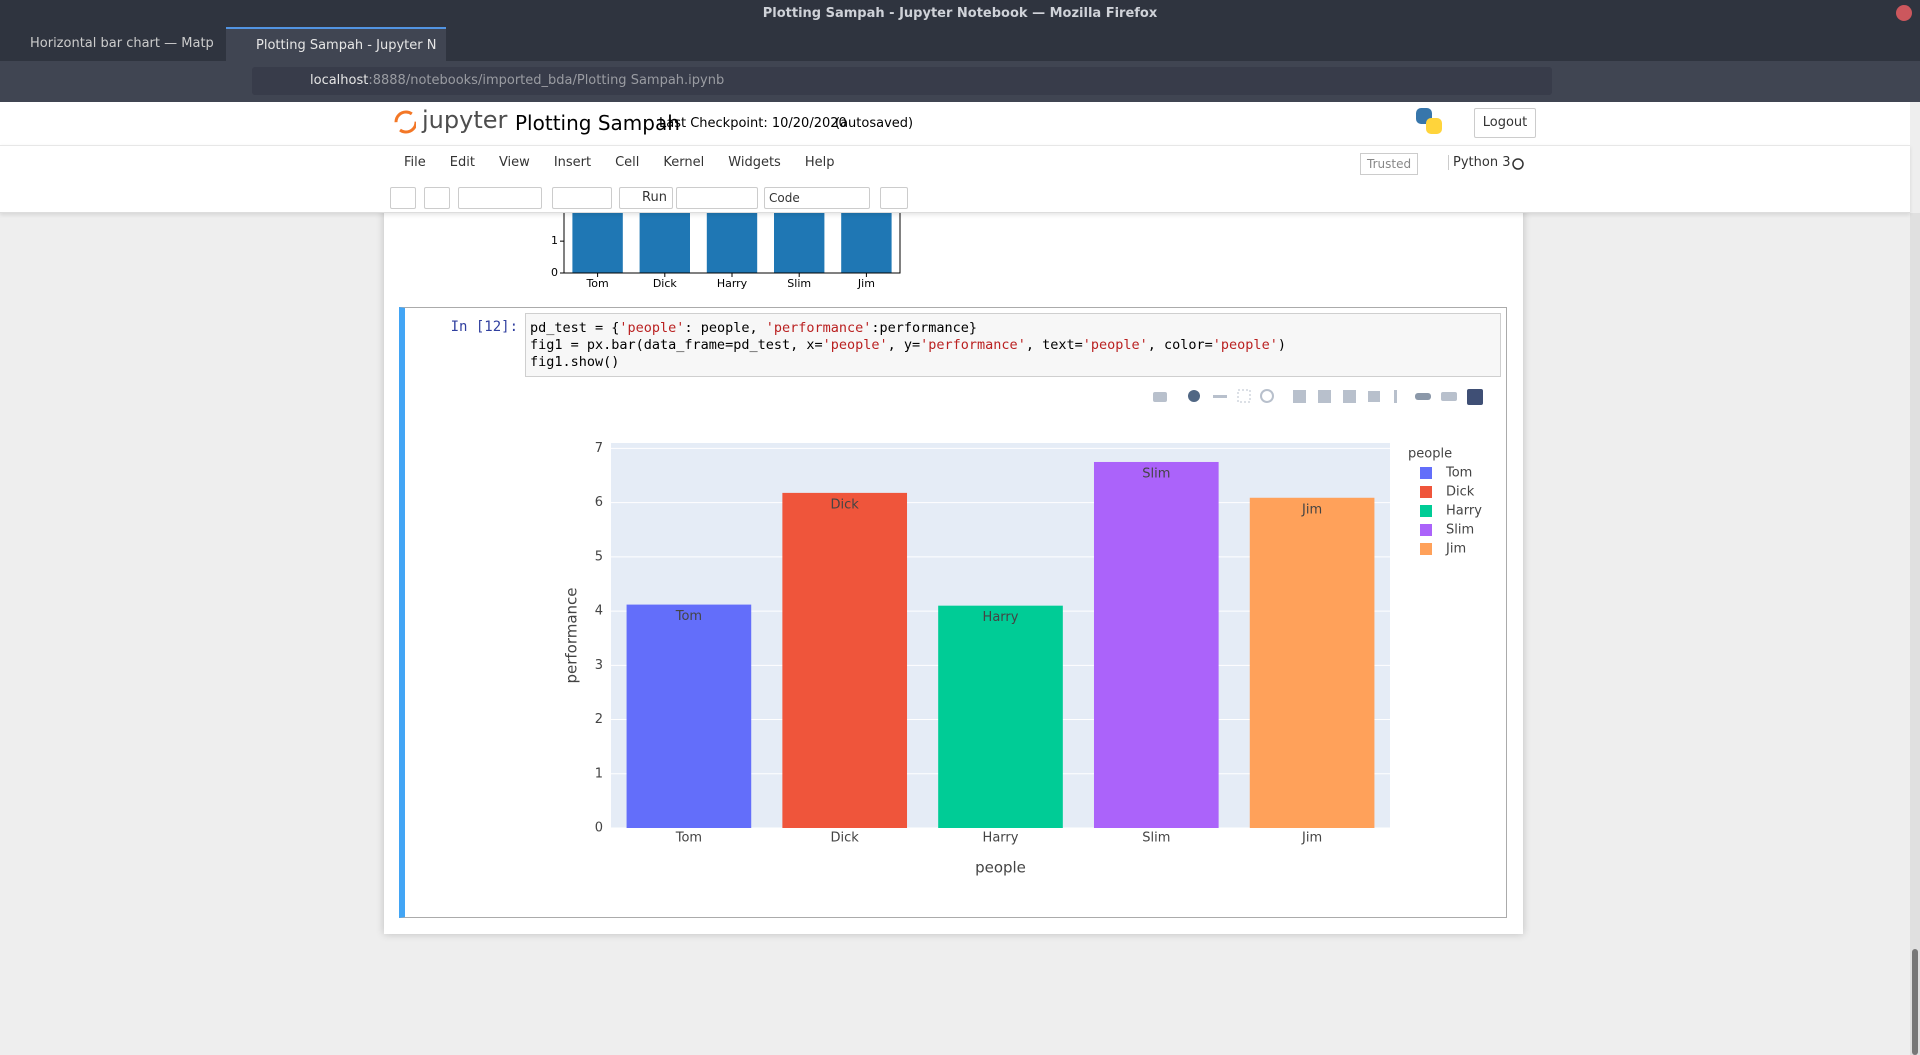 The image size is (1920, 1055). I want to click on menu-item: Insert, so click(572, 162).